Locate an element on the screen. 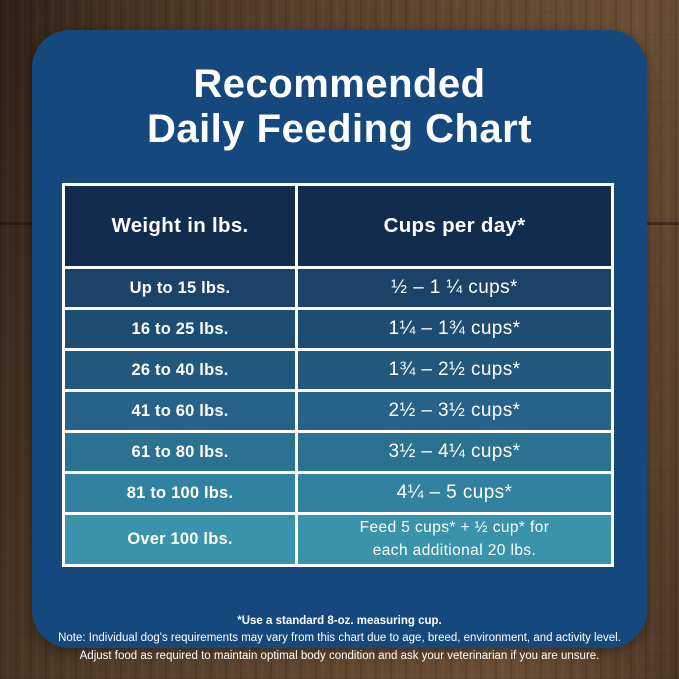 The image size is (679, 679). page-title: Recommended Daily Feeding Chart is located at coordinates (339, 107).